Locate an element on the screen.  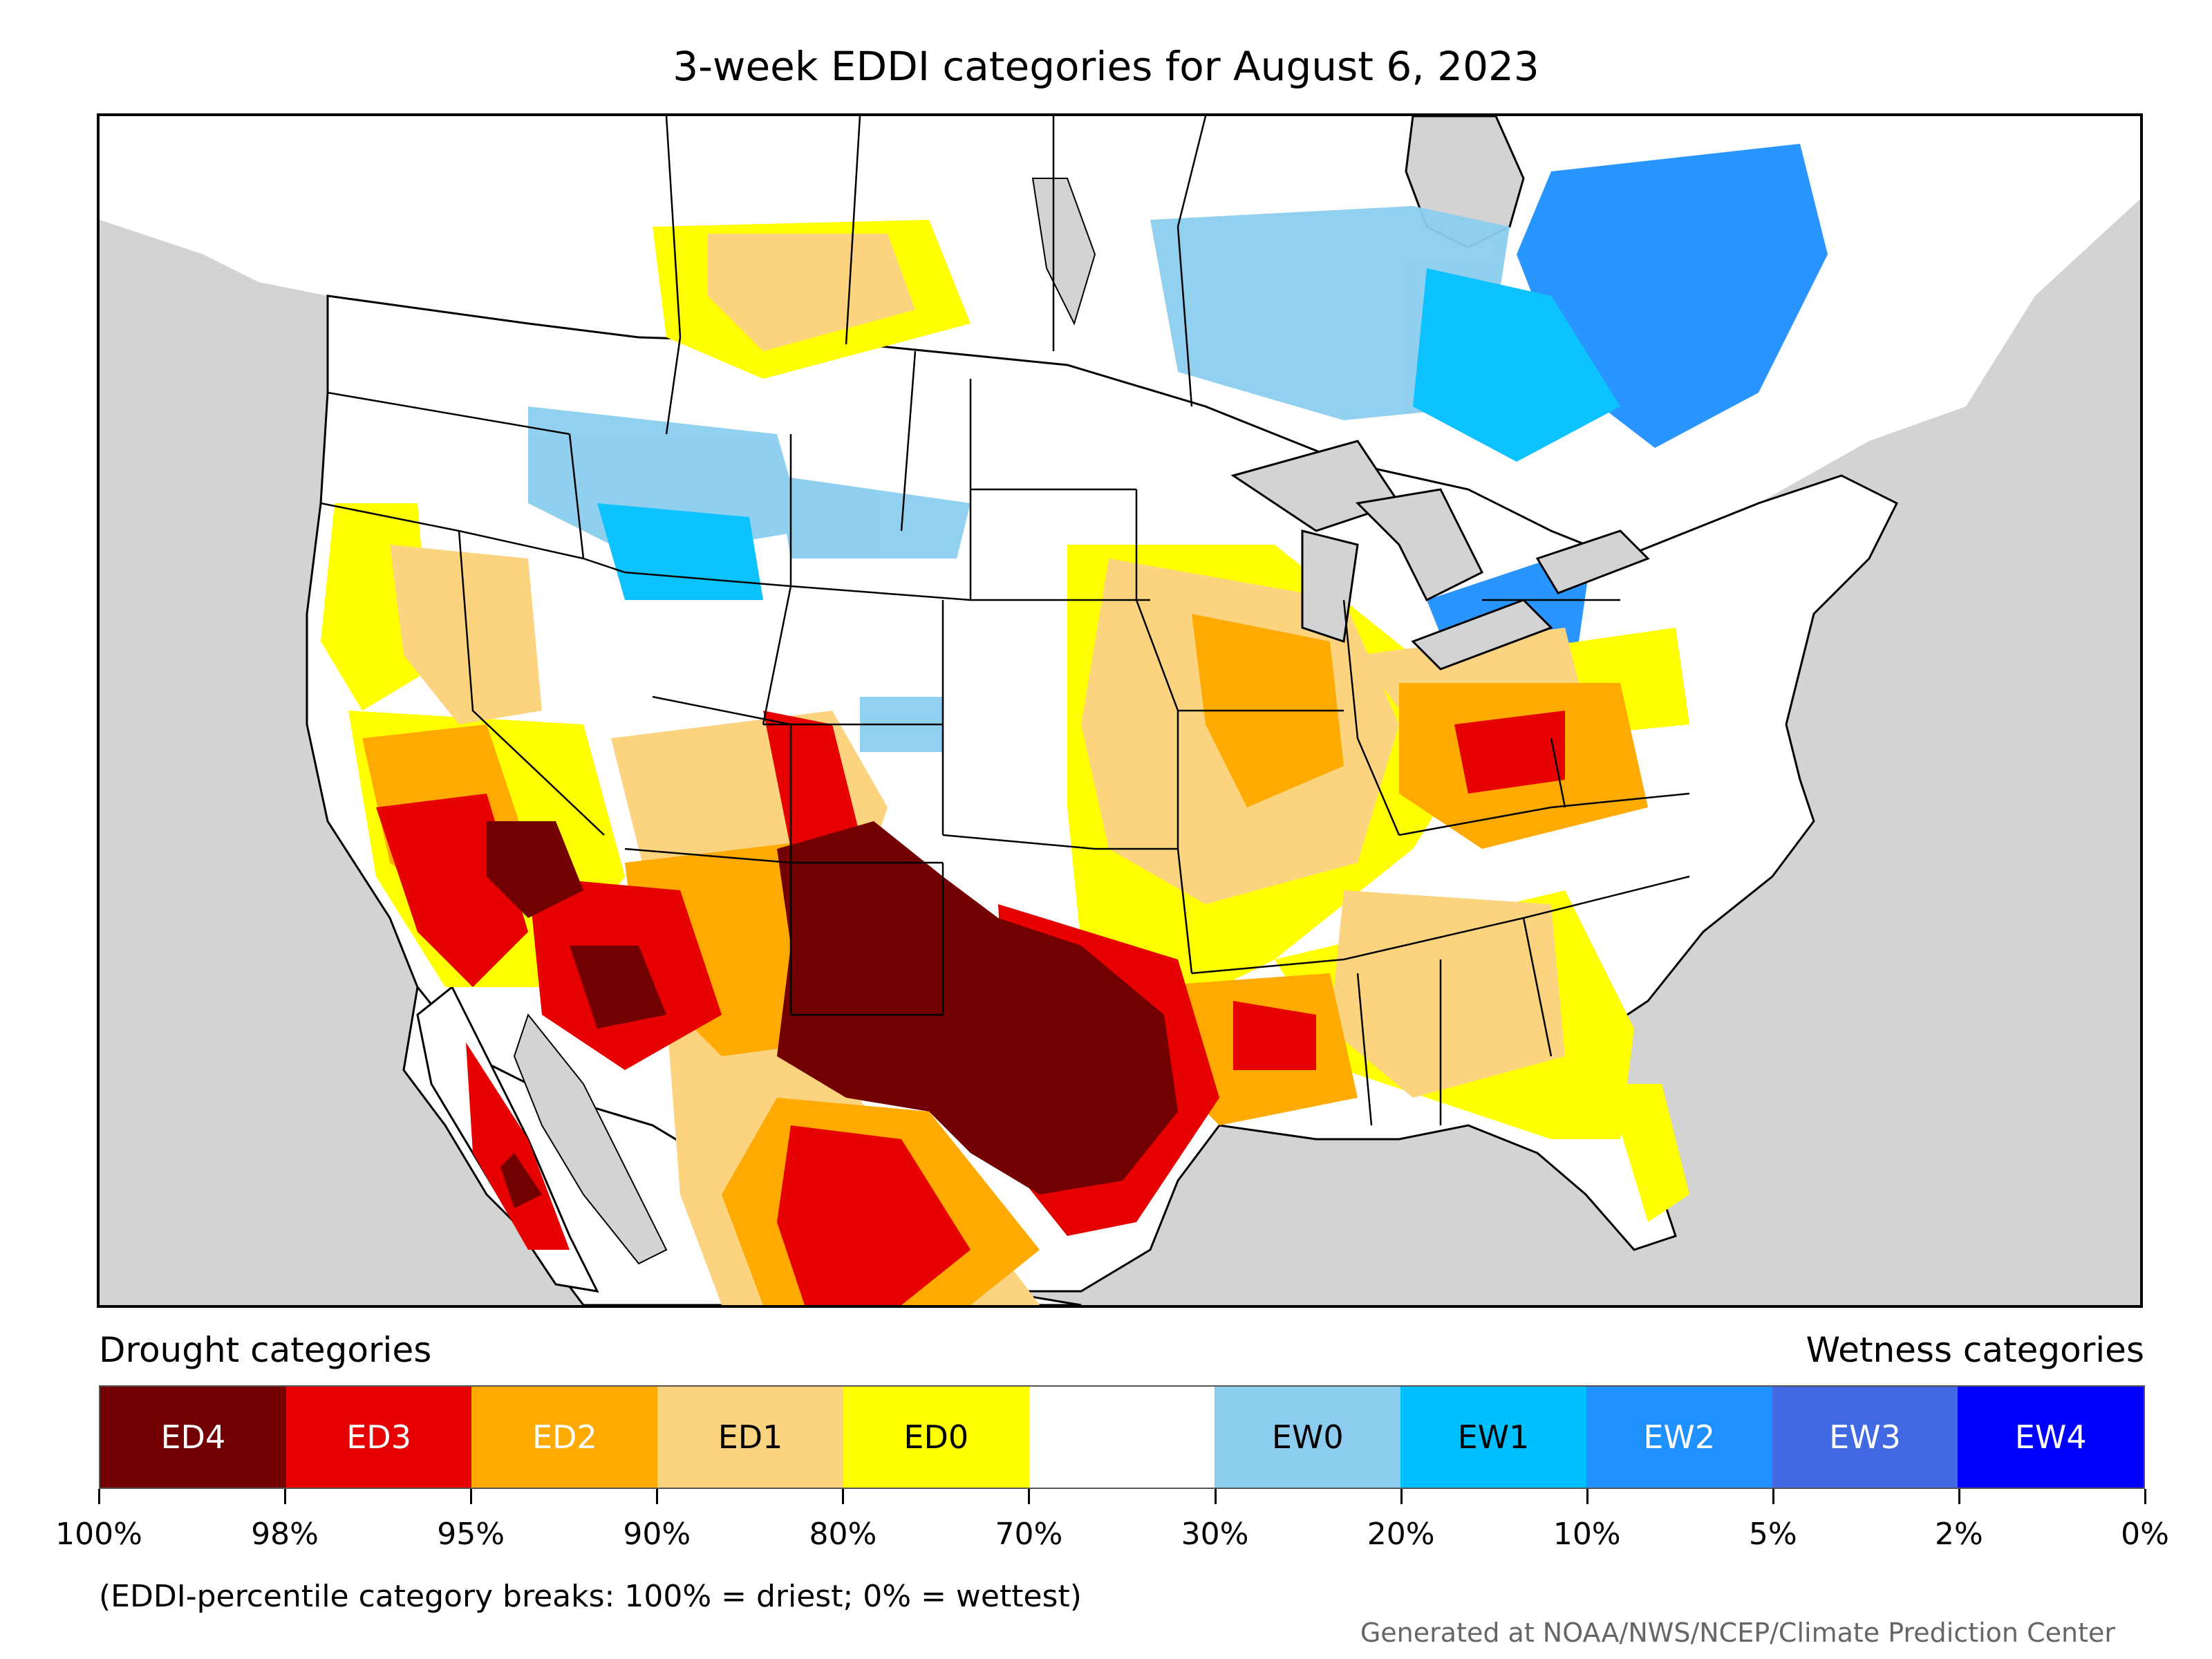
legend-swatch-ed2: ED2 is located at coordinates (564, 1437).